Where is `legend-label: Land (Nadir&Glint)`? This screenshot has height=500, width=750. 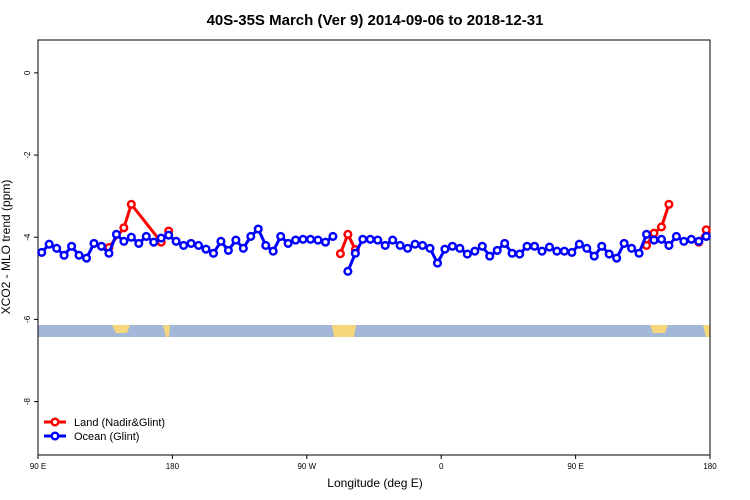 legend-label: Land (Nadir&Glint) is located at coordinates (119, 423).